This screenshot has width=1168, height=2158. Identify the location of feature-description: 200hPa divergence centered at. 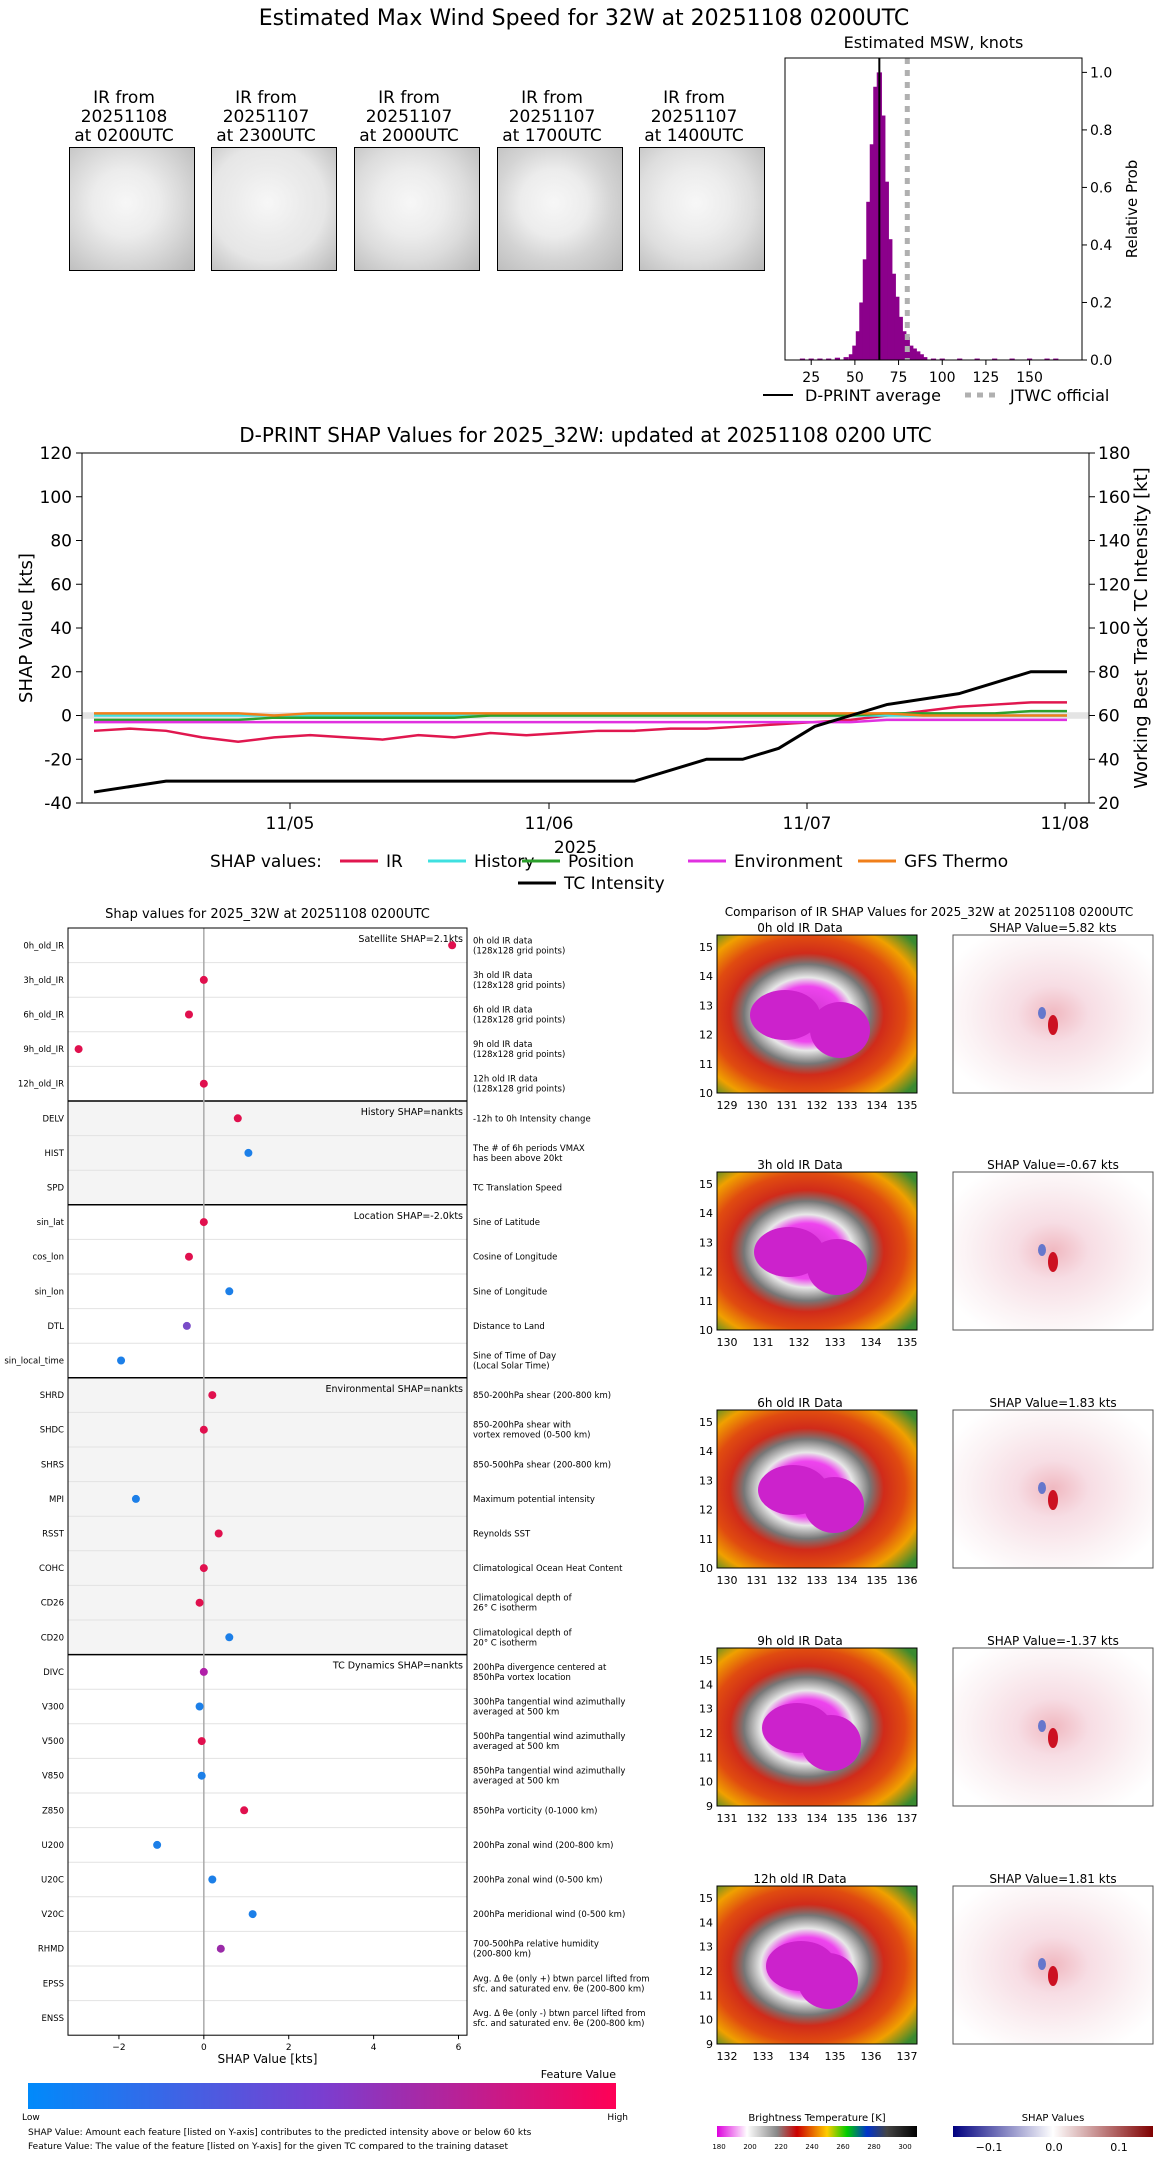
(540, 1668).